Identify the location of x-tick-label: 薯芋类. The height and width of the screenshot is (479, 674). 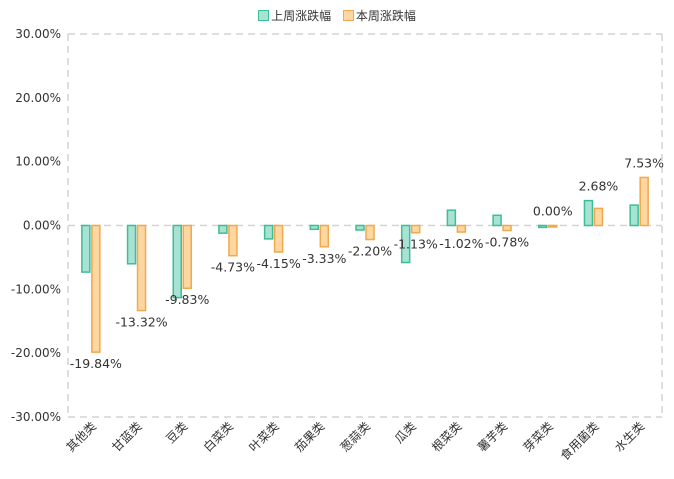
(492, 436).